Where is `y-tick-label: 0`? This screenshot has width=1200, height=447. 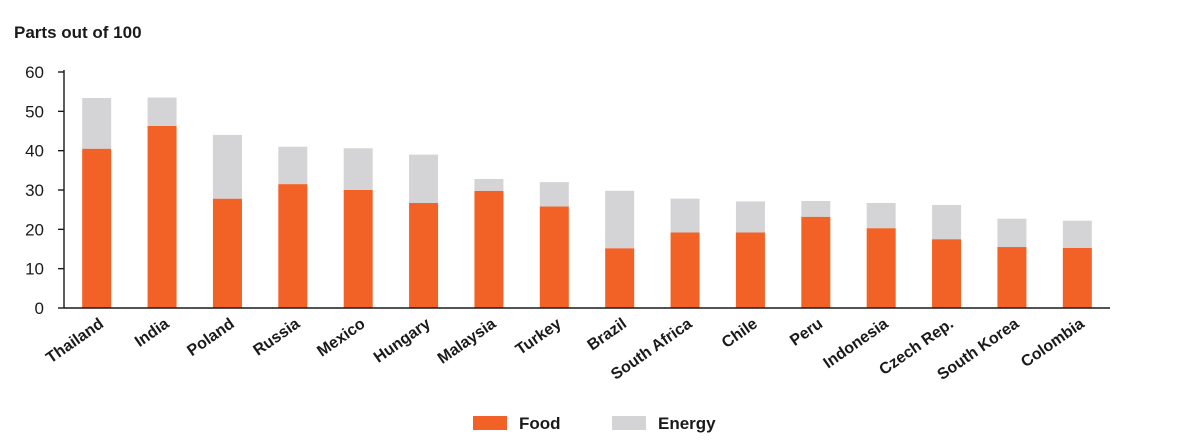 y-tick-label: 0 is located at coordinates (39, 308).